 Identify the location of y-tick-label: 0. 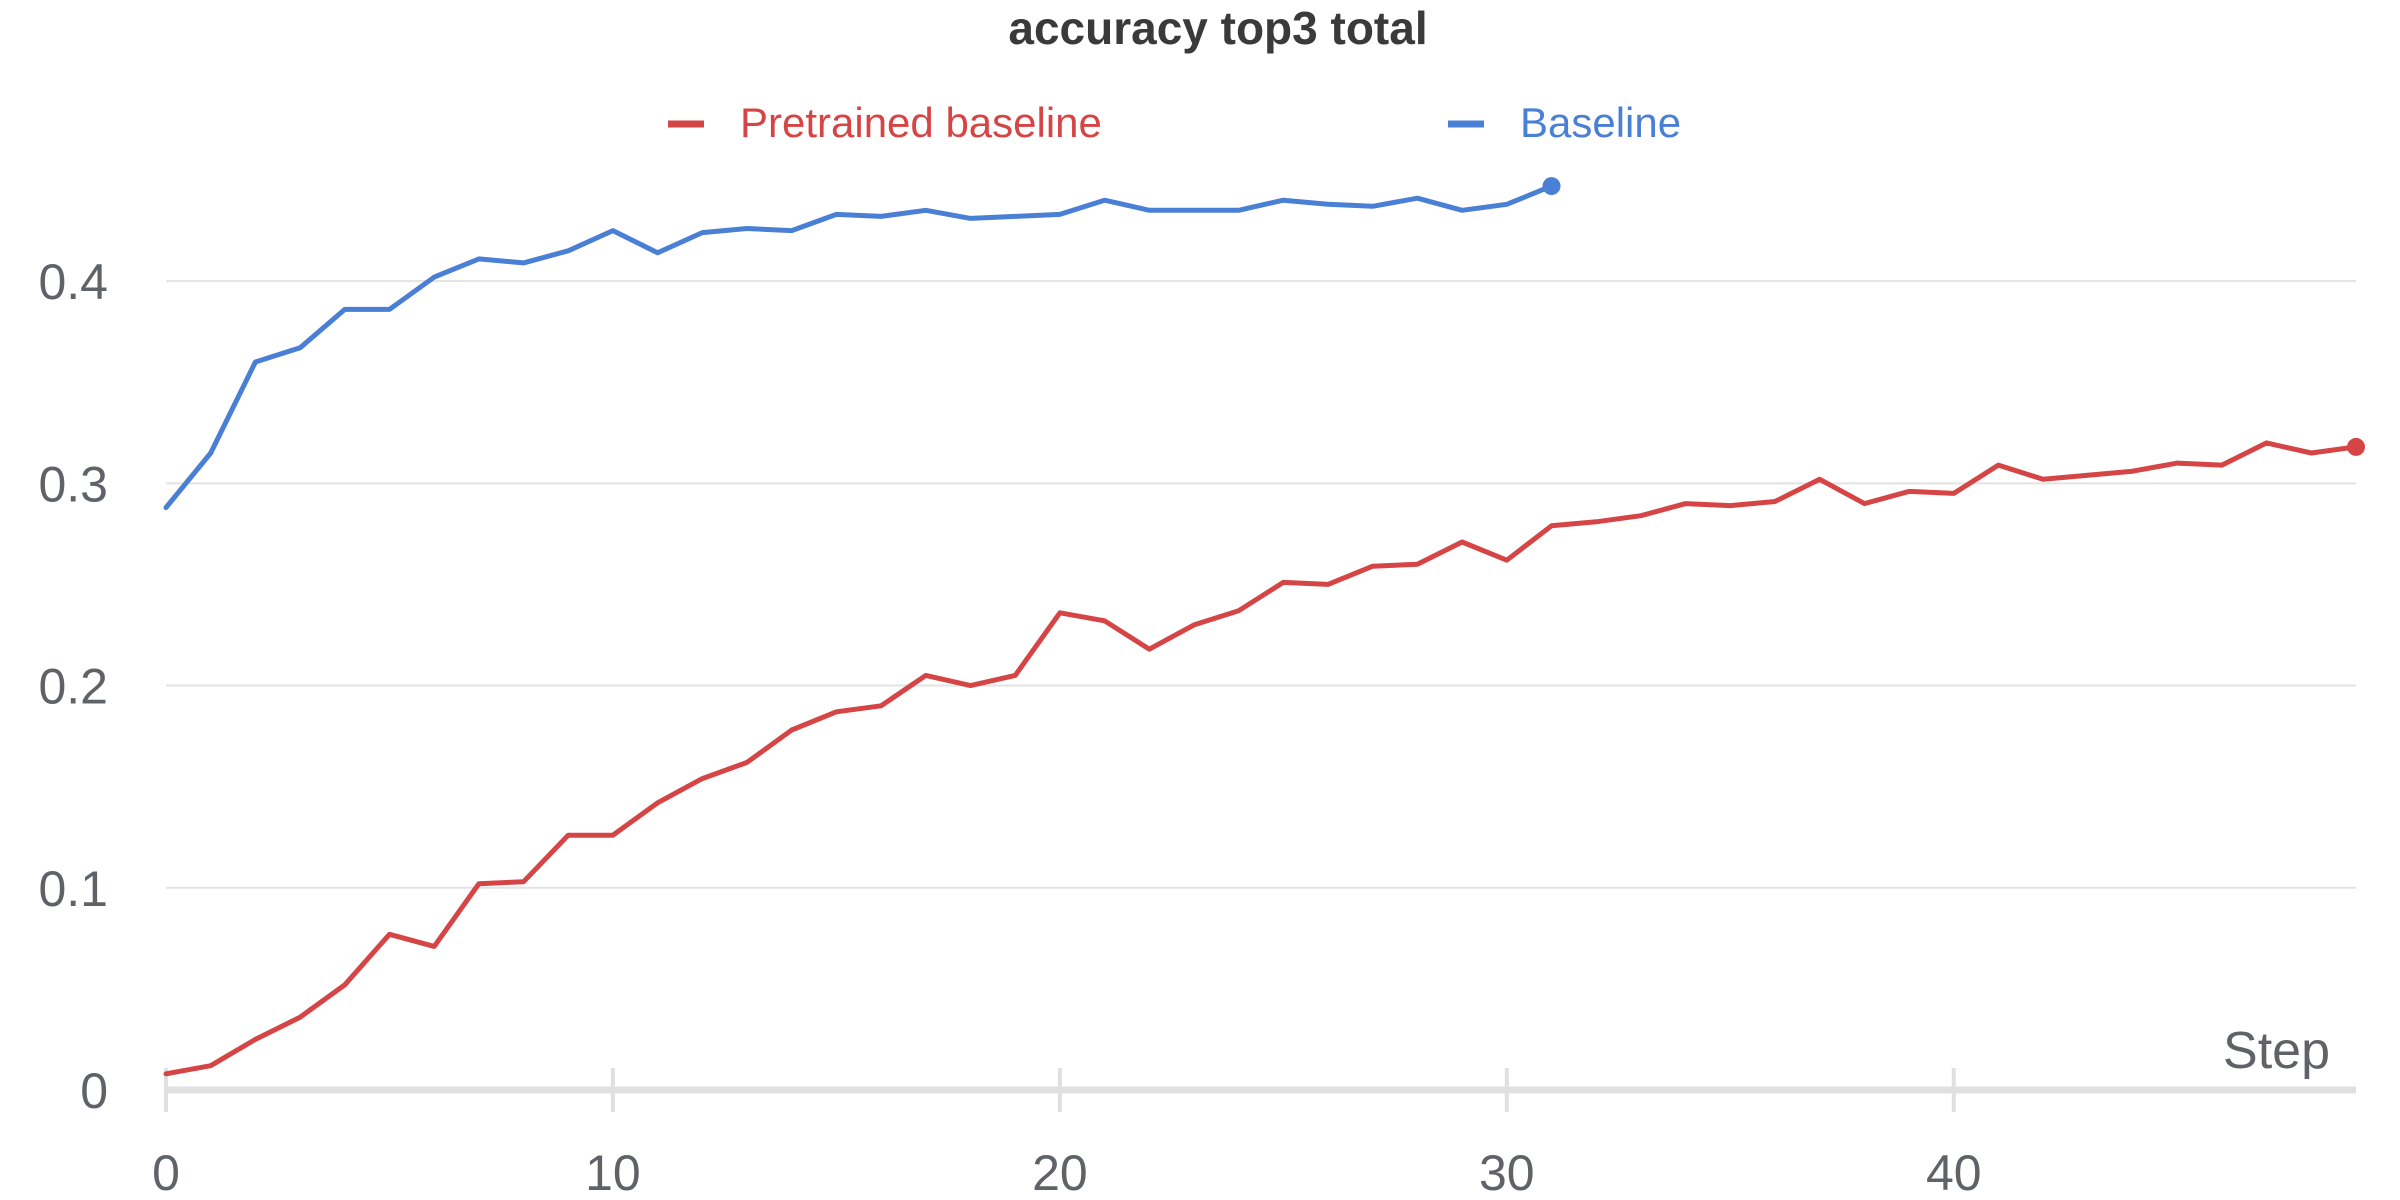
(94, 1091).